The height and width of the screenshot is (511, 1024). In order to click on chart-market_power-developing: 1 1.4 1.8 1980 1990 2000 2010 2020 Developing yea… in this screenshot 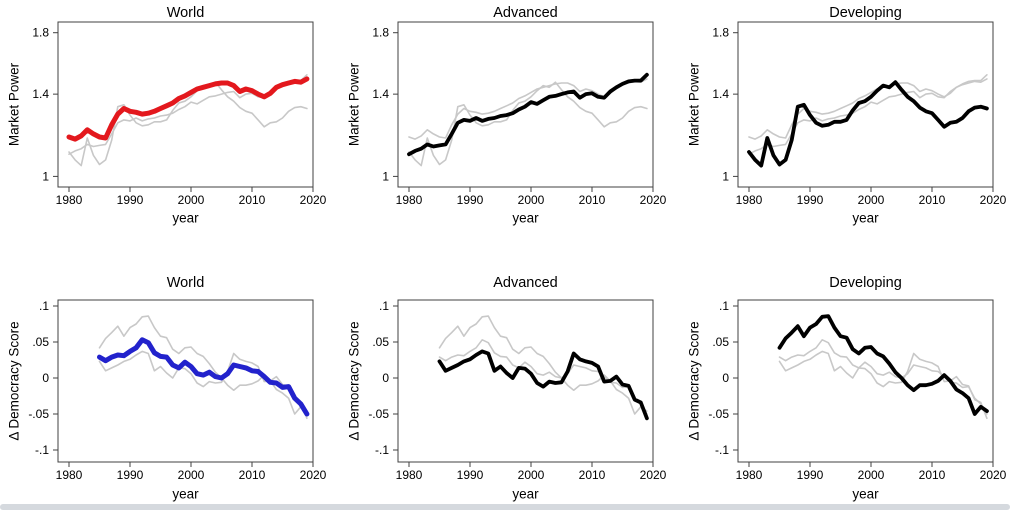, I will do `click(847, 115)`.